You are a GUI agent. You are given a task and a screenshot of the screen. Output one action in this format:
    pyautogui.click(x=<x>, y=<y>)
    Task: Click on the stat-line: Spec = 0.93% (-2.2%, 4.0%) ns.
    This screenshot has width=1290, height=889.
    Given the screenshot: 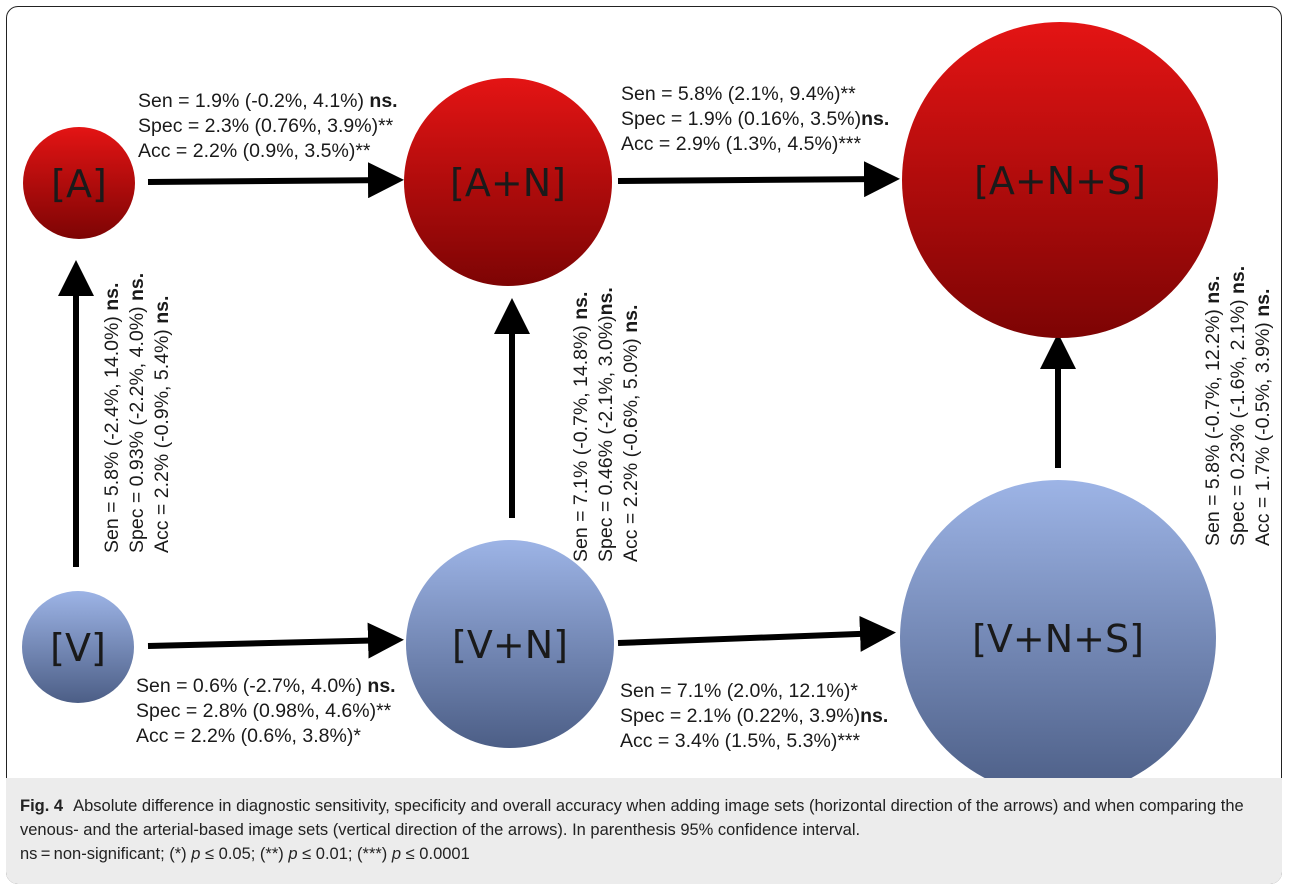 What is the action you would take?
    pyautogui.click(x=137, y=413)
    